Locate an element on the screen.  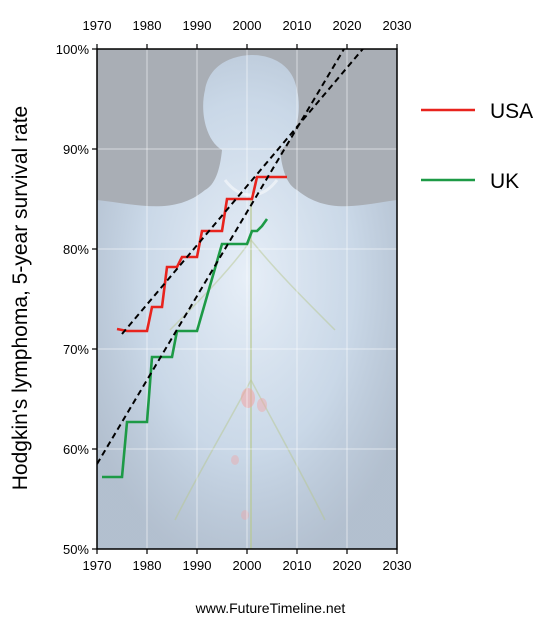
x-tick-label-top: 1970 is located at coordinates (97, 25).